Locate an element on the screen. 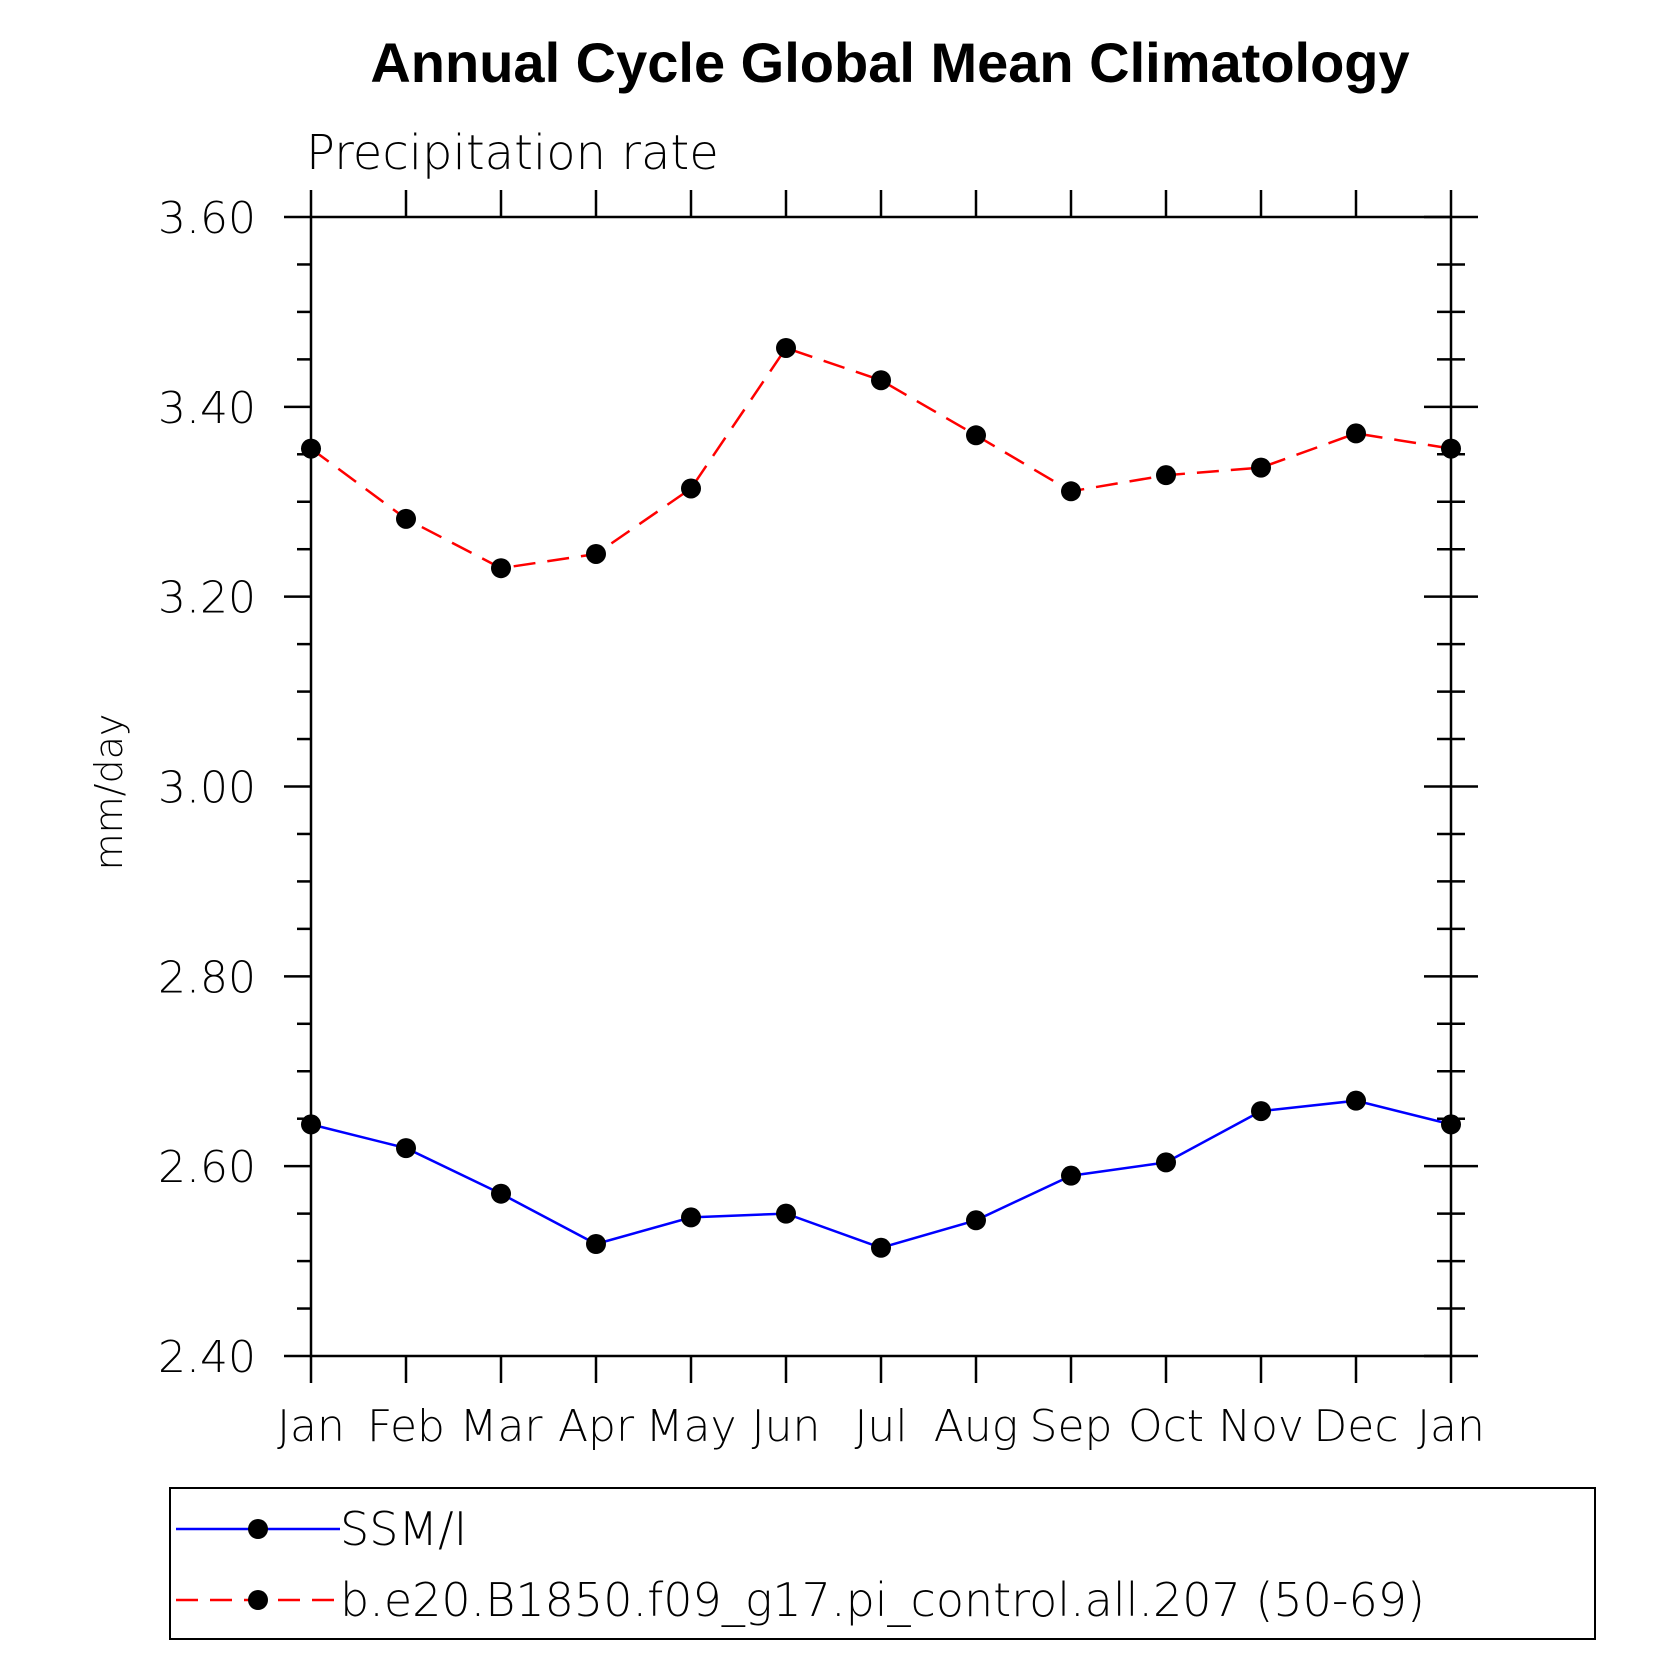  x-tick-label: Jul is located at coordinates (880, 1426).